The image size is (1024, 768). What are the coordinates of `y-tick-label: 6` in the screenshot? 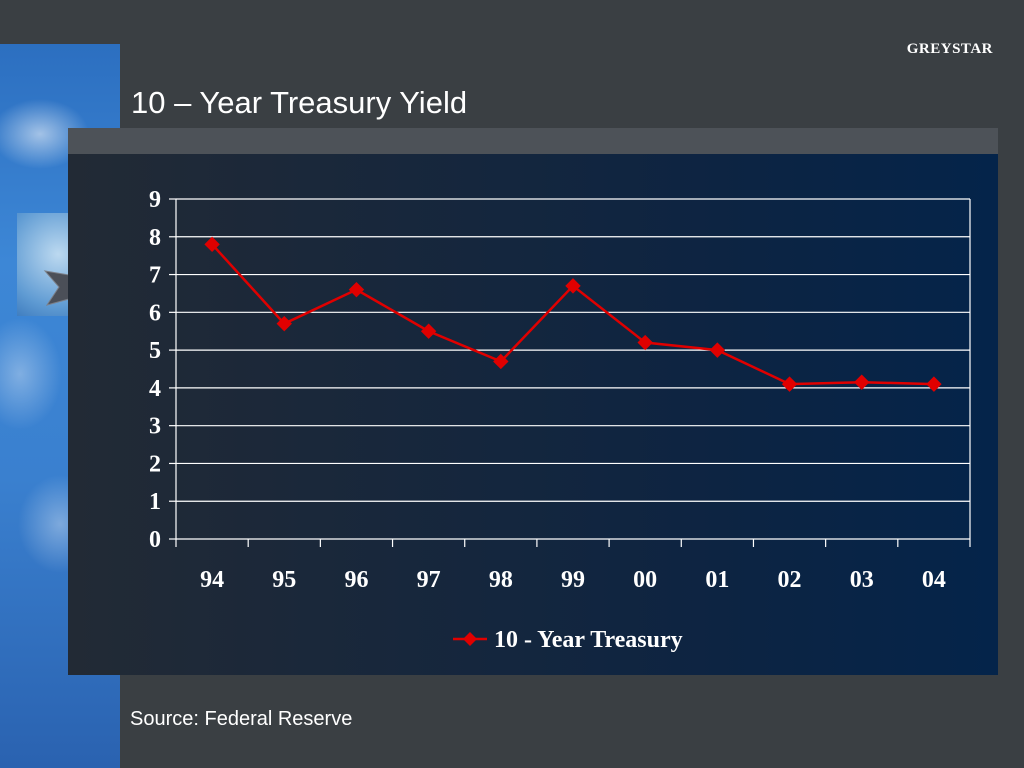 It's located at (155, 313).